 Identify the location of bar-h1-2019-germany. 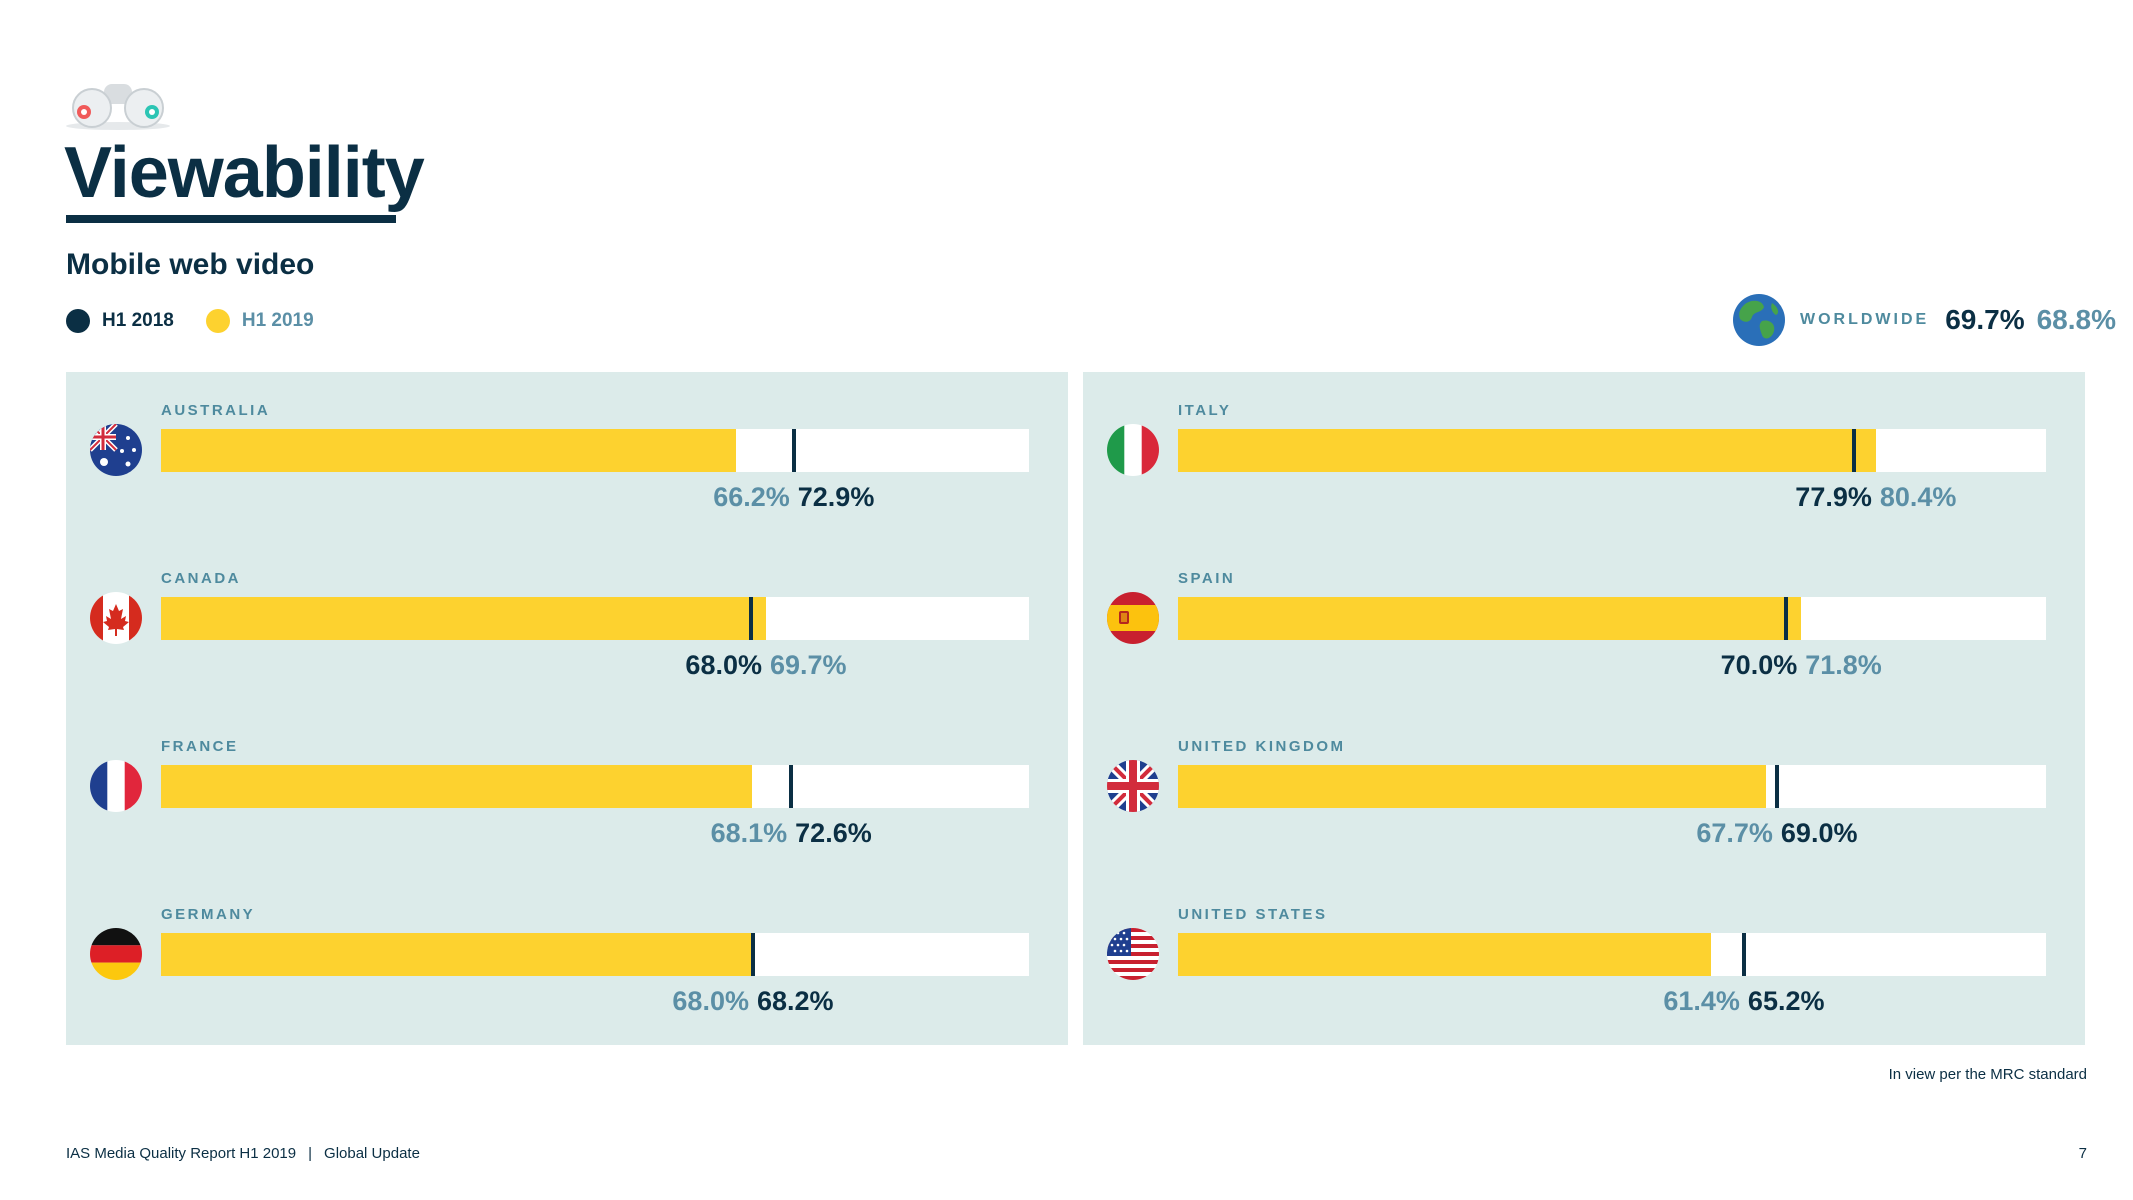
(456, 954).